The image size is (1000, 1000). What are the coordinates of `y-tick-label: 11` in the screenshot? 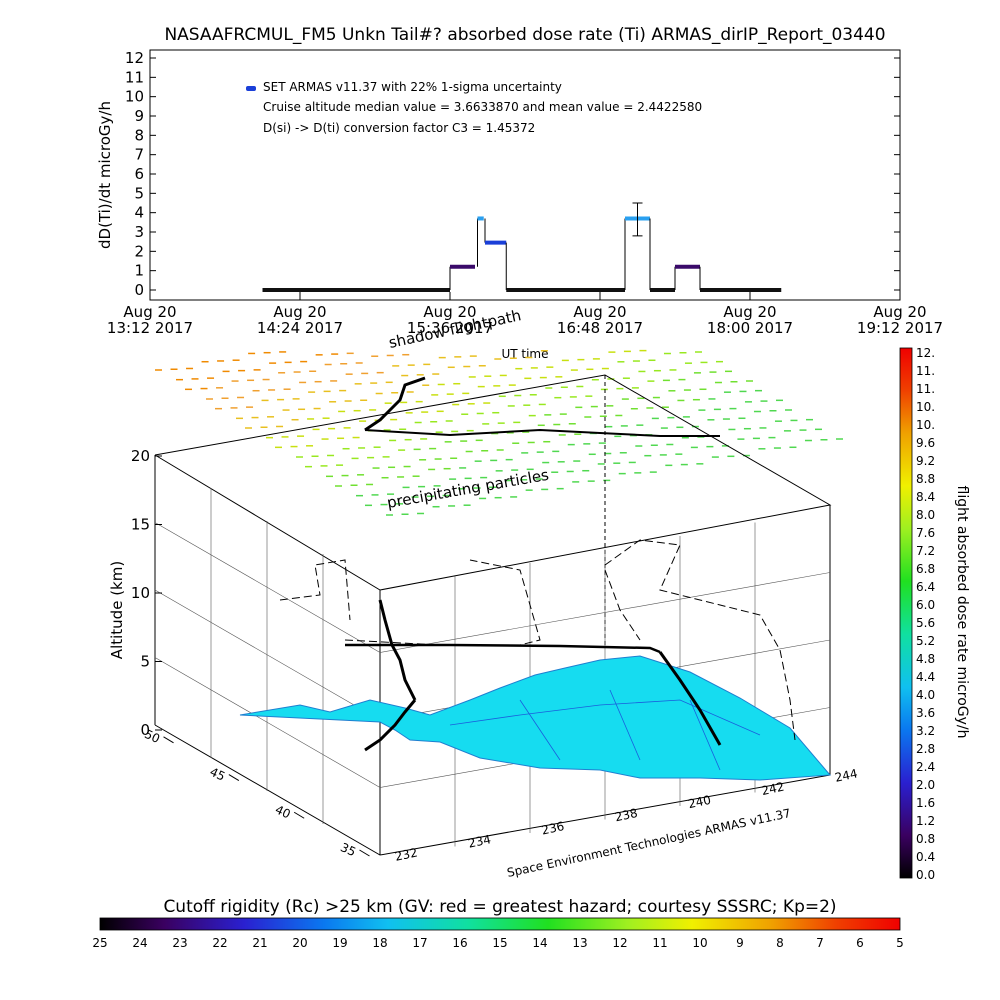 It's located at (134, 77).